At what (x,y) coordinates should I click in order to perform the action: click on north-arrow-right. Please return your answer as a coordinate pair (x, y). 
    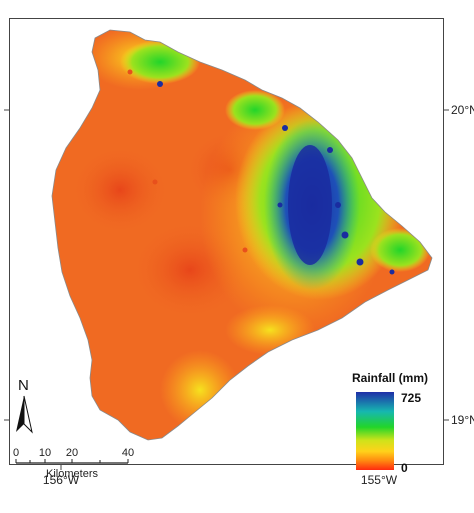
    Looking at the image, I should click on (28, 414).